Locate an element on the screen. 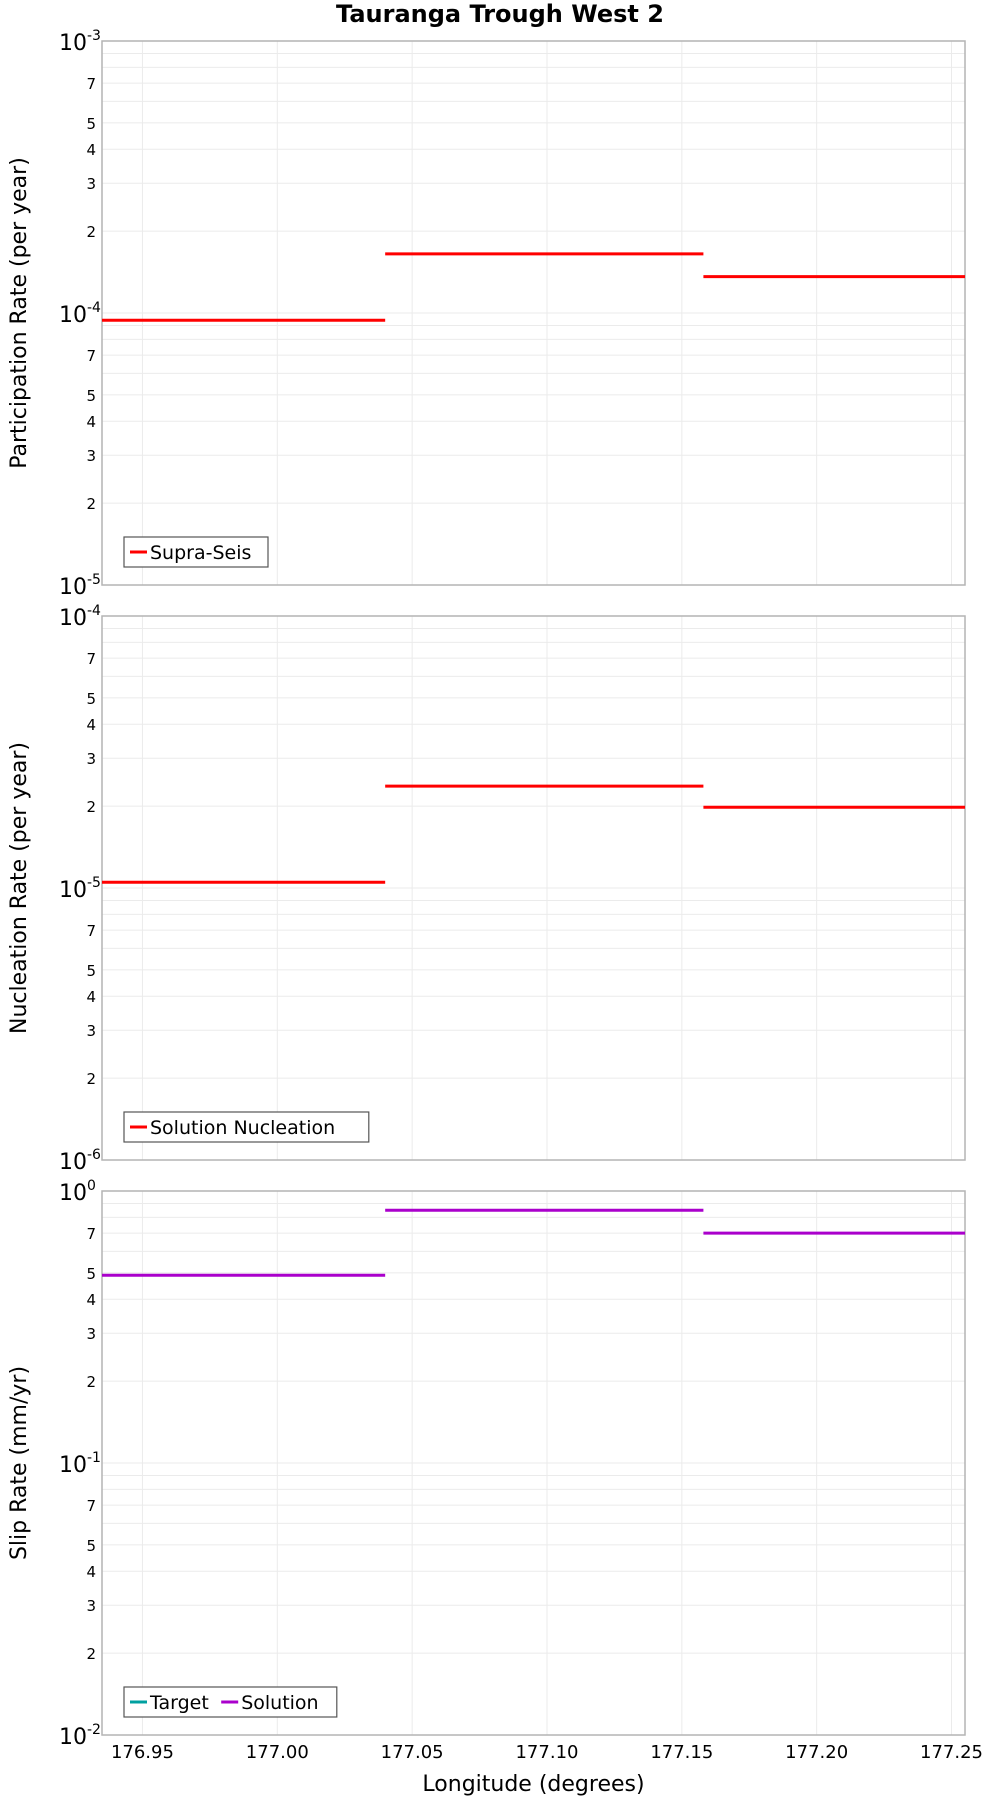  x-tick-label: 177.25 is located at coordinates (951, 1752).